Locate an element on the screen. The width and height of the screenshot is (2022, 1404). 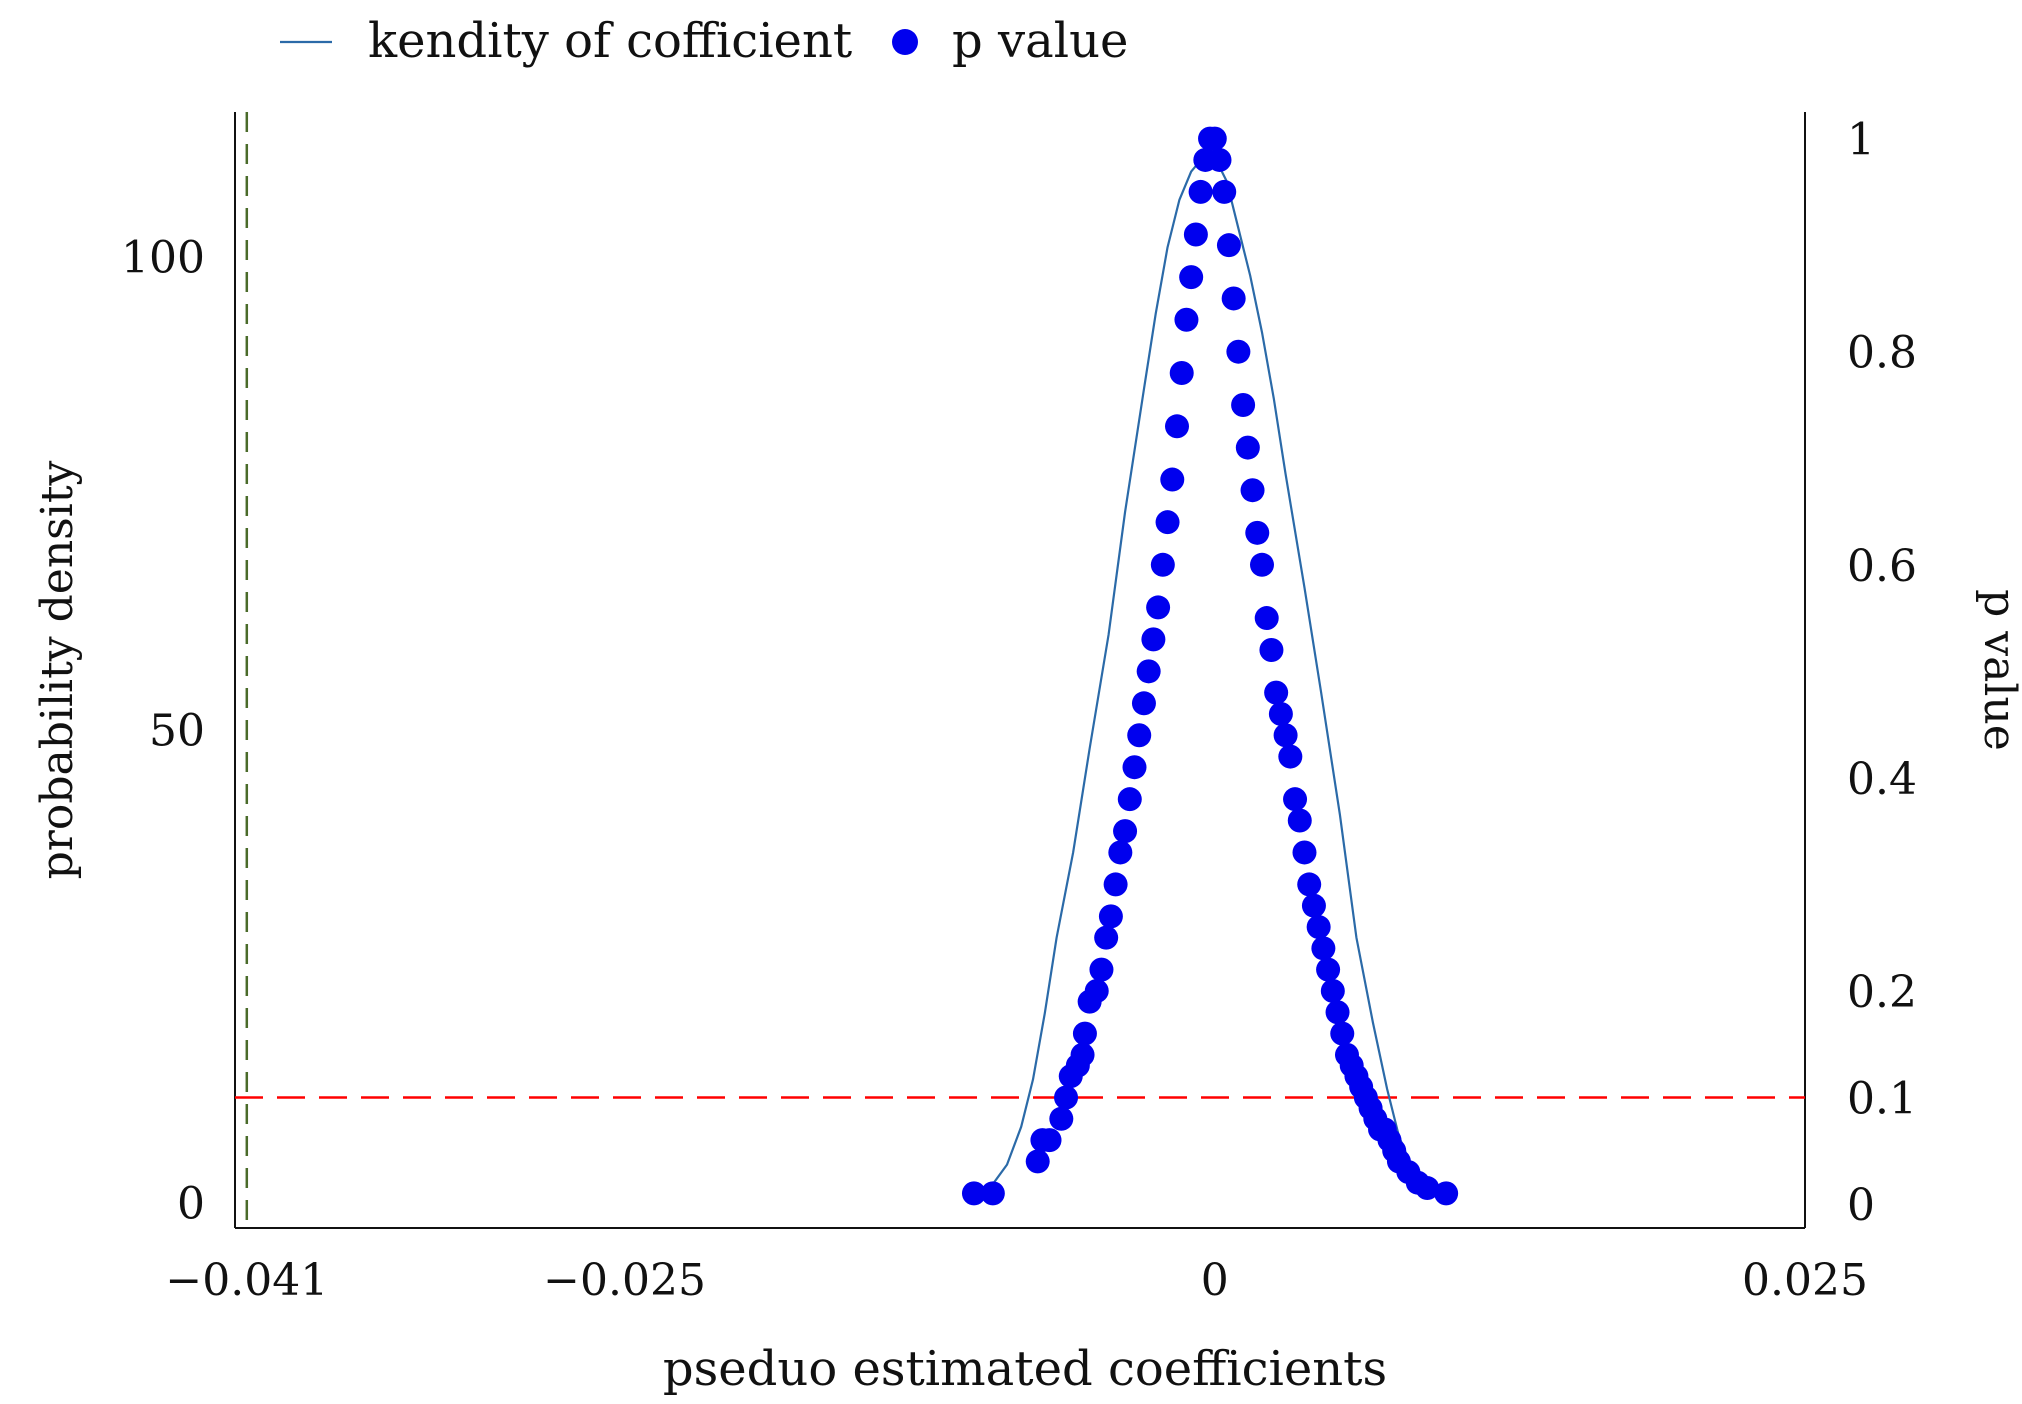
y-right-tick-label: 0.2 is located at coordinates (1882, 992).